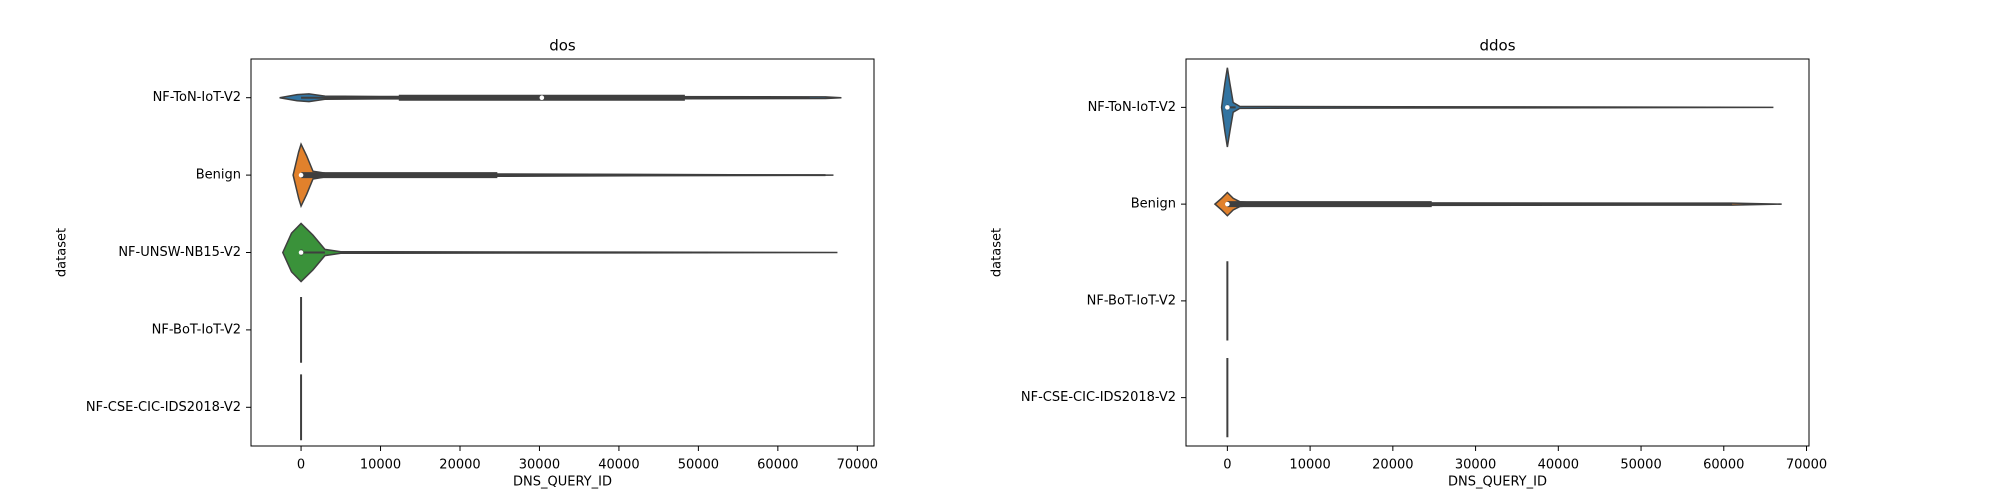  Describe the element at coordinates (1497, 46) in the screenshot. I see `chart-title: ddos` at that location.